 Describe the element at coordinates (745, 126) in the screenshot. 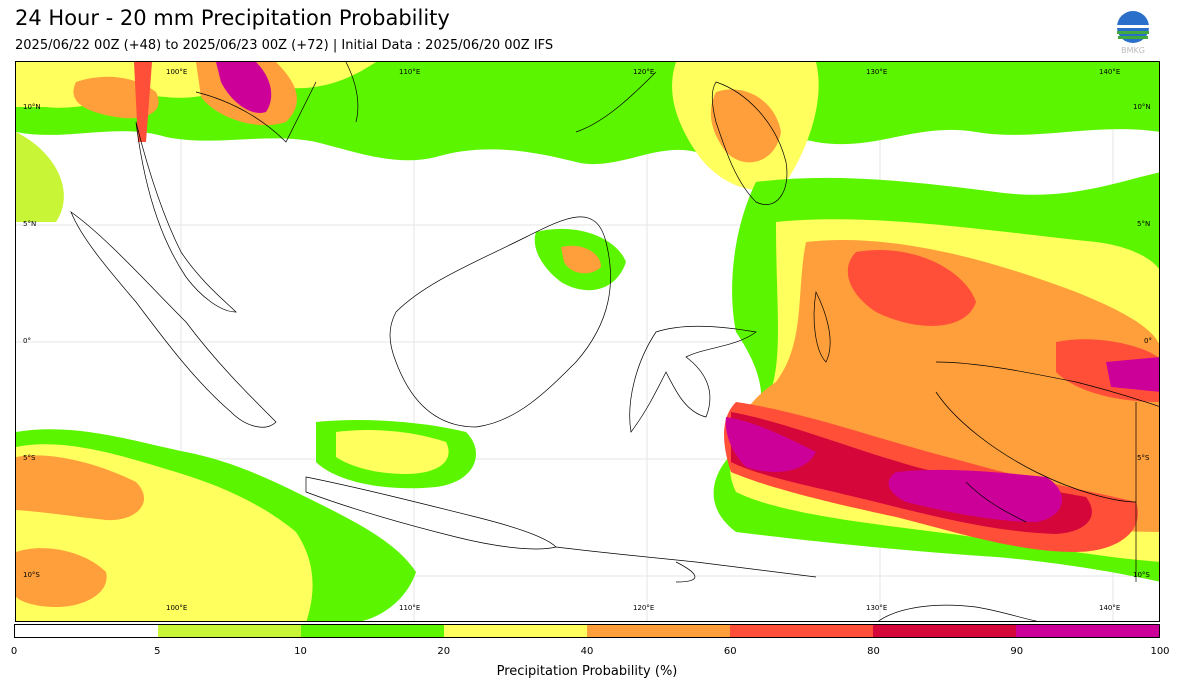

I see `field-philippines-orange` at that location.